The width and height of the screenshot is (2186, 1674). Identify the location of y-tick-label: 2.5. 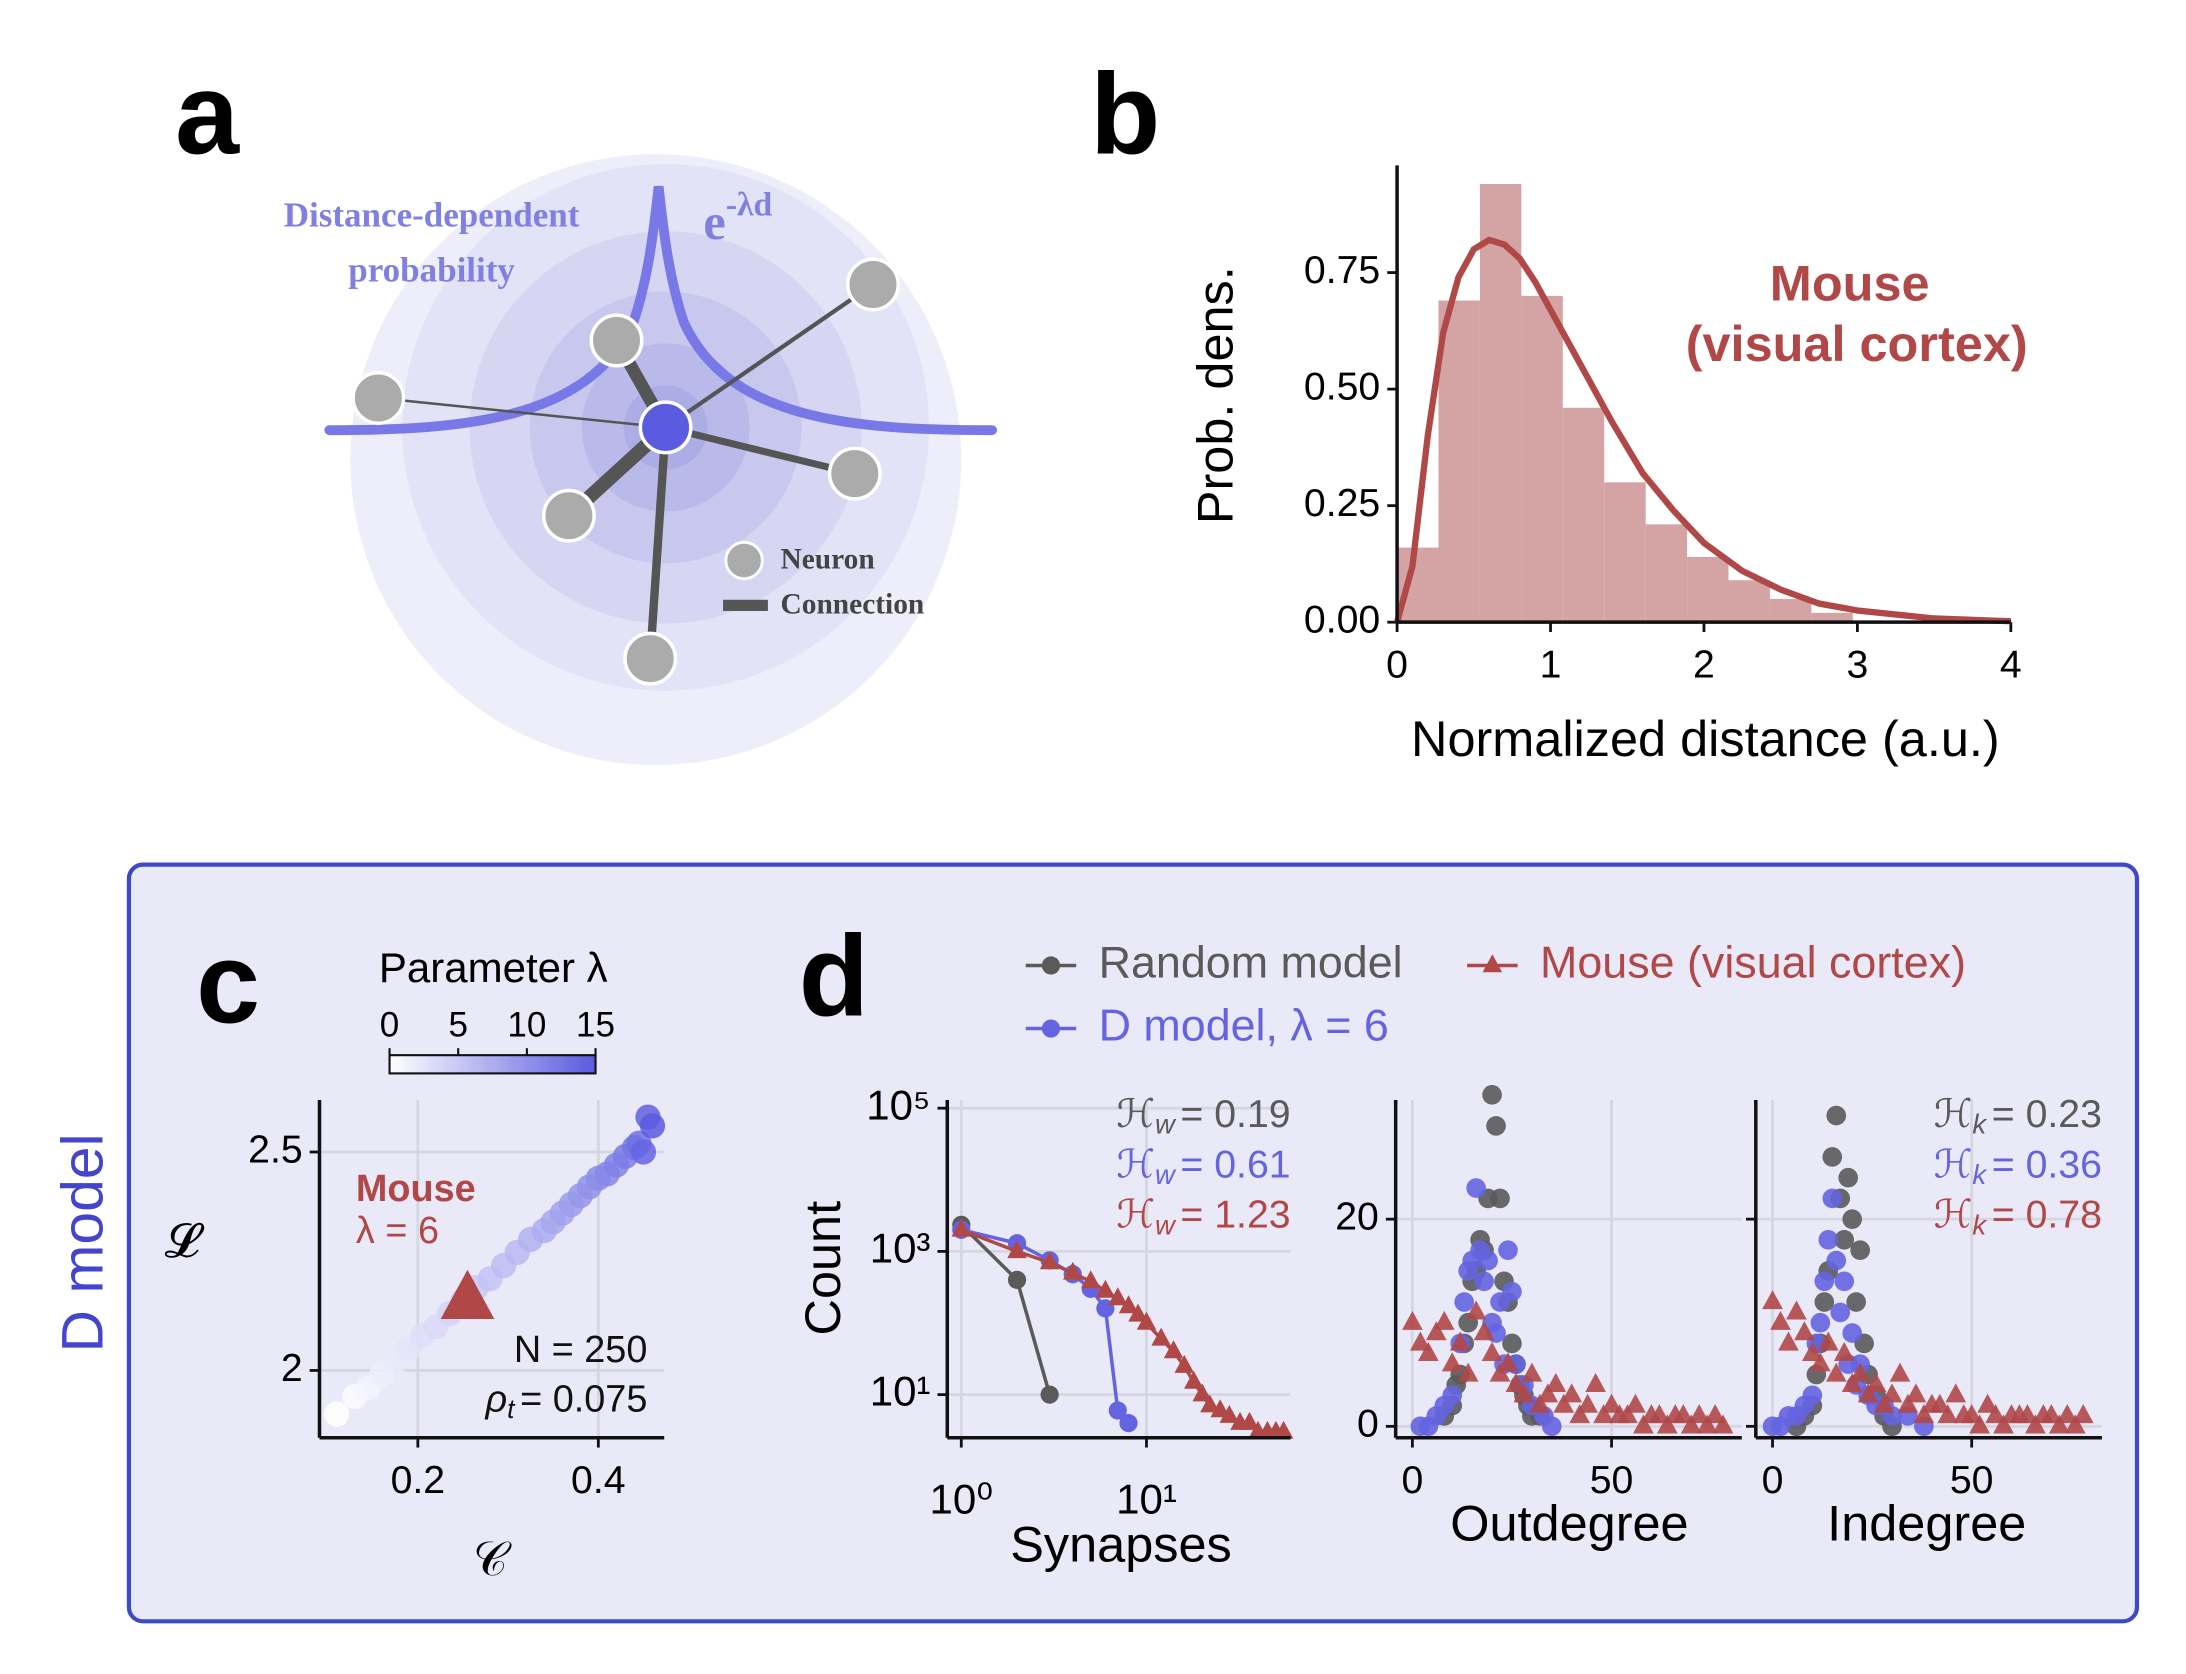
(275, 1149).